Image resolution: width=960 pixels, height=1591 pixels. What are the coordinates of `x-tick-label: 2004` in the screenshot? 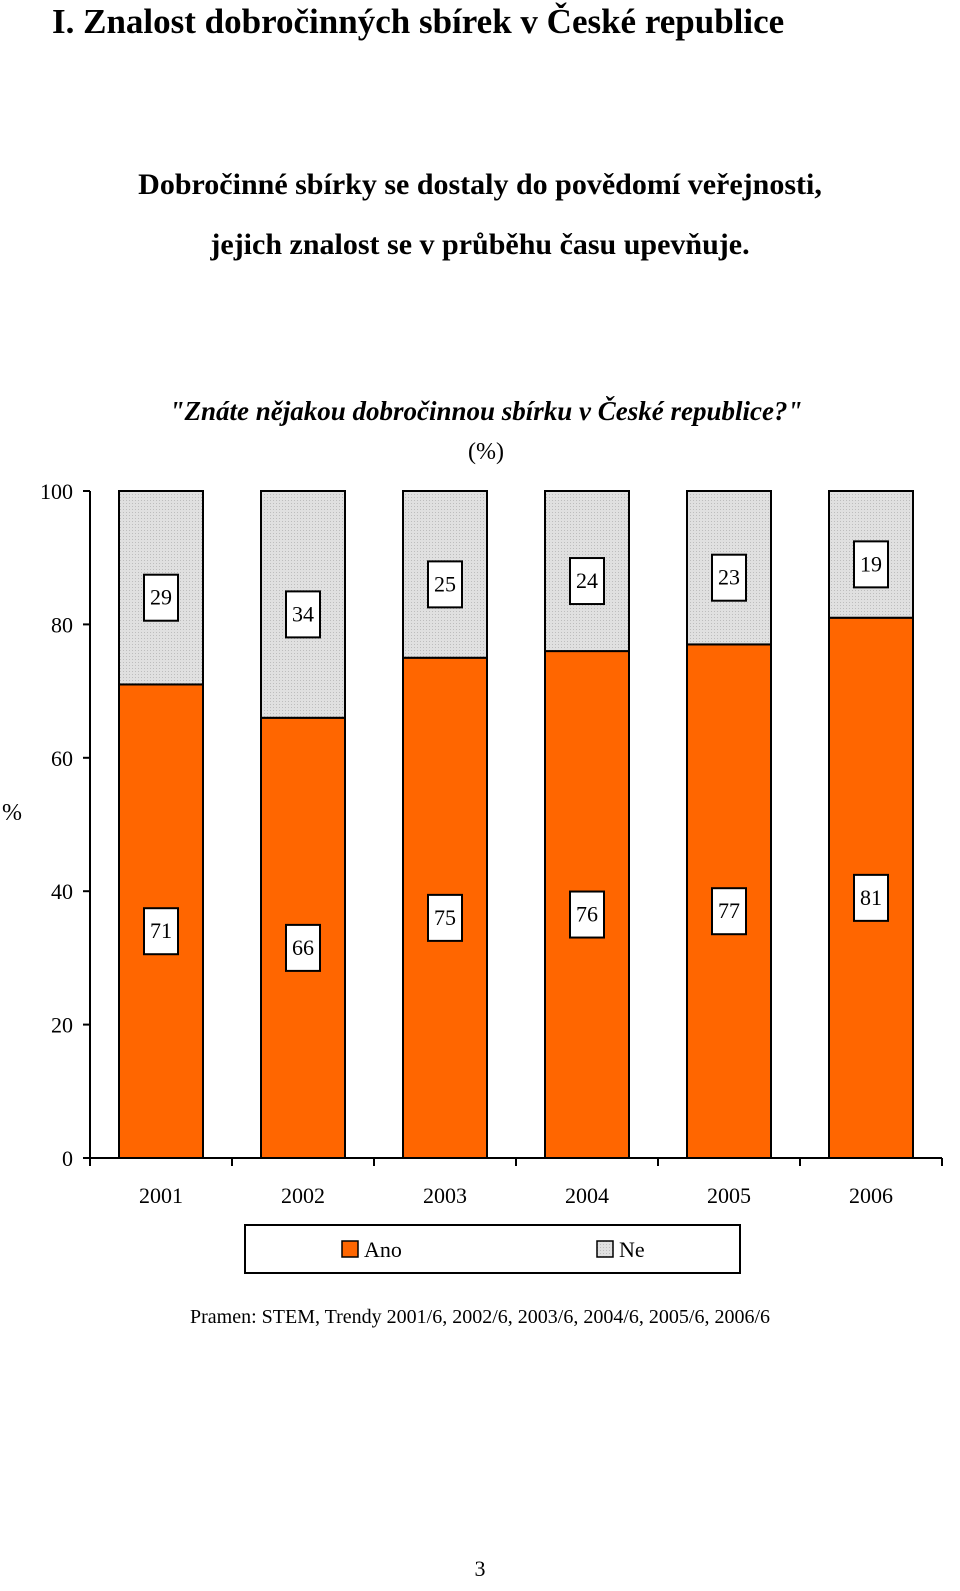 It's located at (587, 1195).